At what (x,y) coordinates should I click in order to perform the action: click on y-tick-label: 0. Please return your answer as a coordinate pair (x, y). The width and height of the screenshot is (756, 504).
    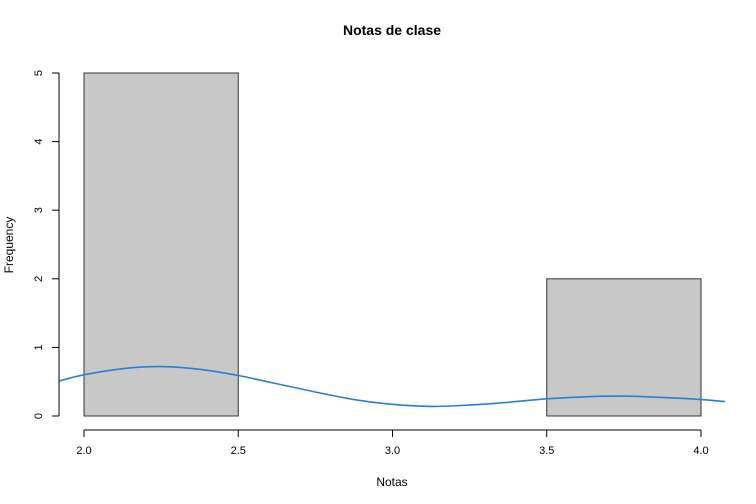
    Looking at the image, I should click on (39, 416).